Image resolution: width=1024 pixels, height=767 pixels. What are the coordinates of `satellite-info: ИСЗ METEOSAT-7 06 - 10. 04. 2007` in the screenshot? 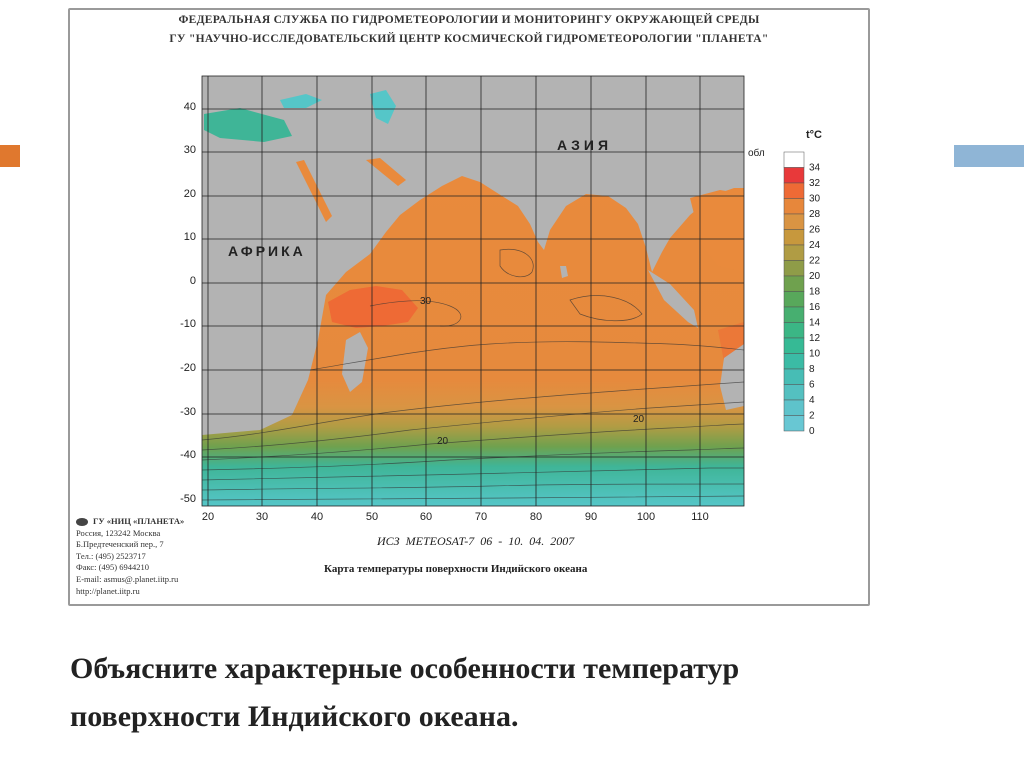 It's located at (476, 541).